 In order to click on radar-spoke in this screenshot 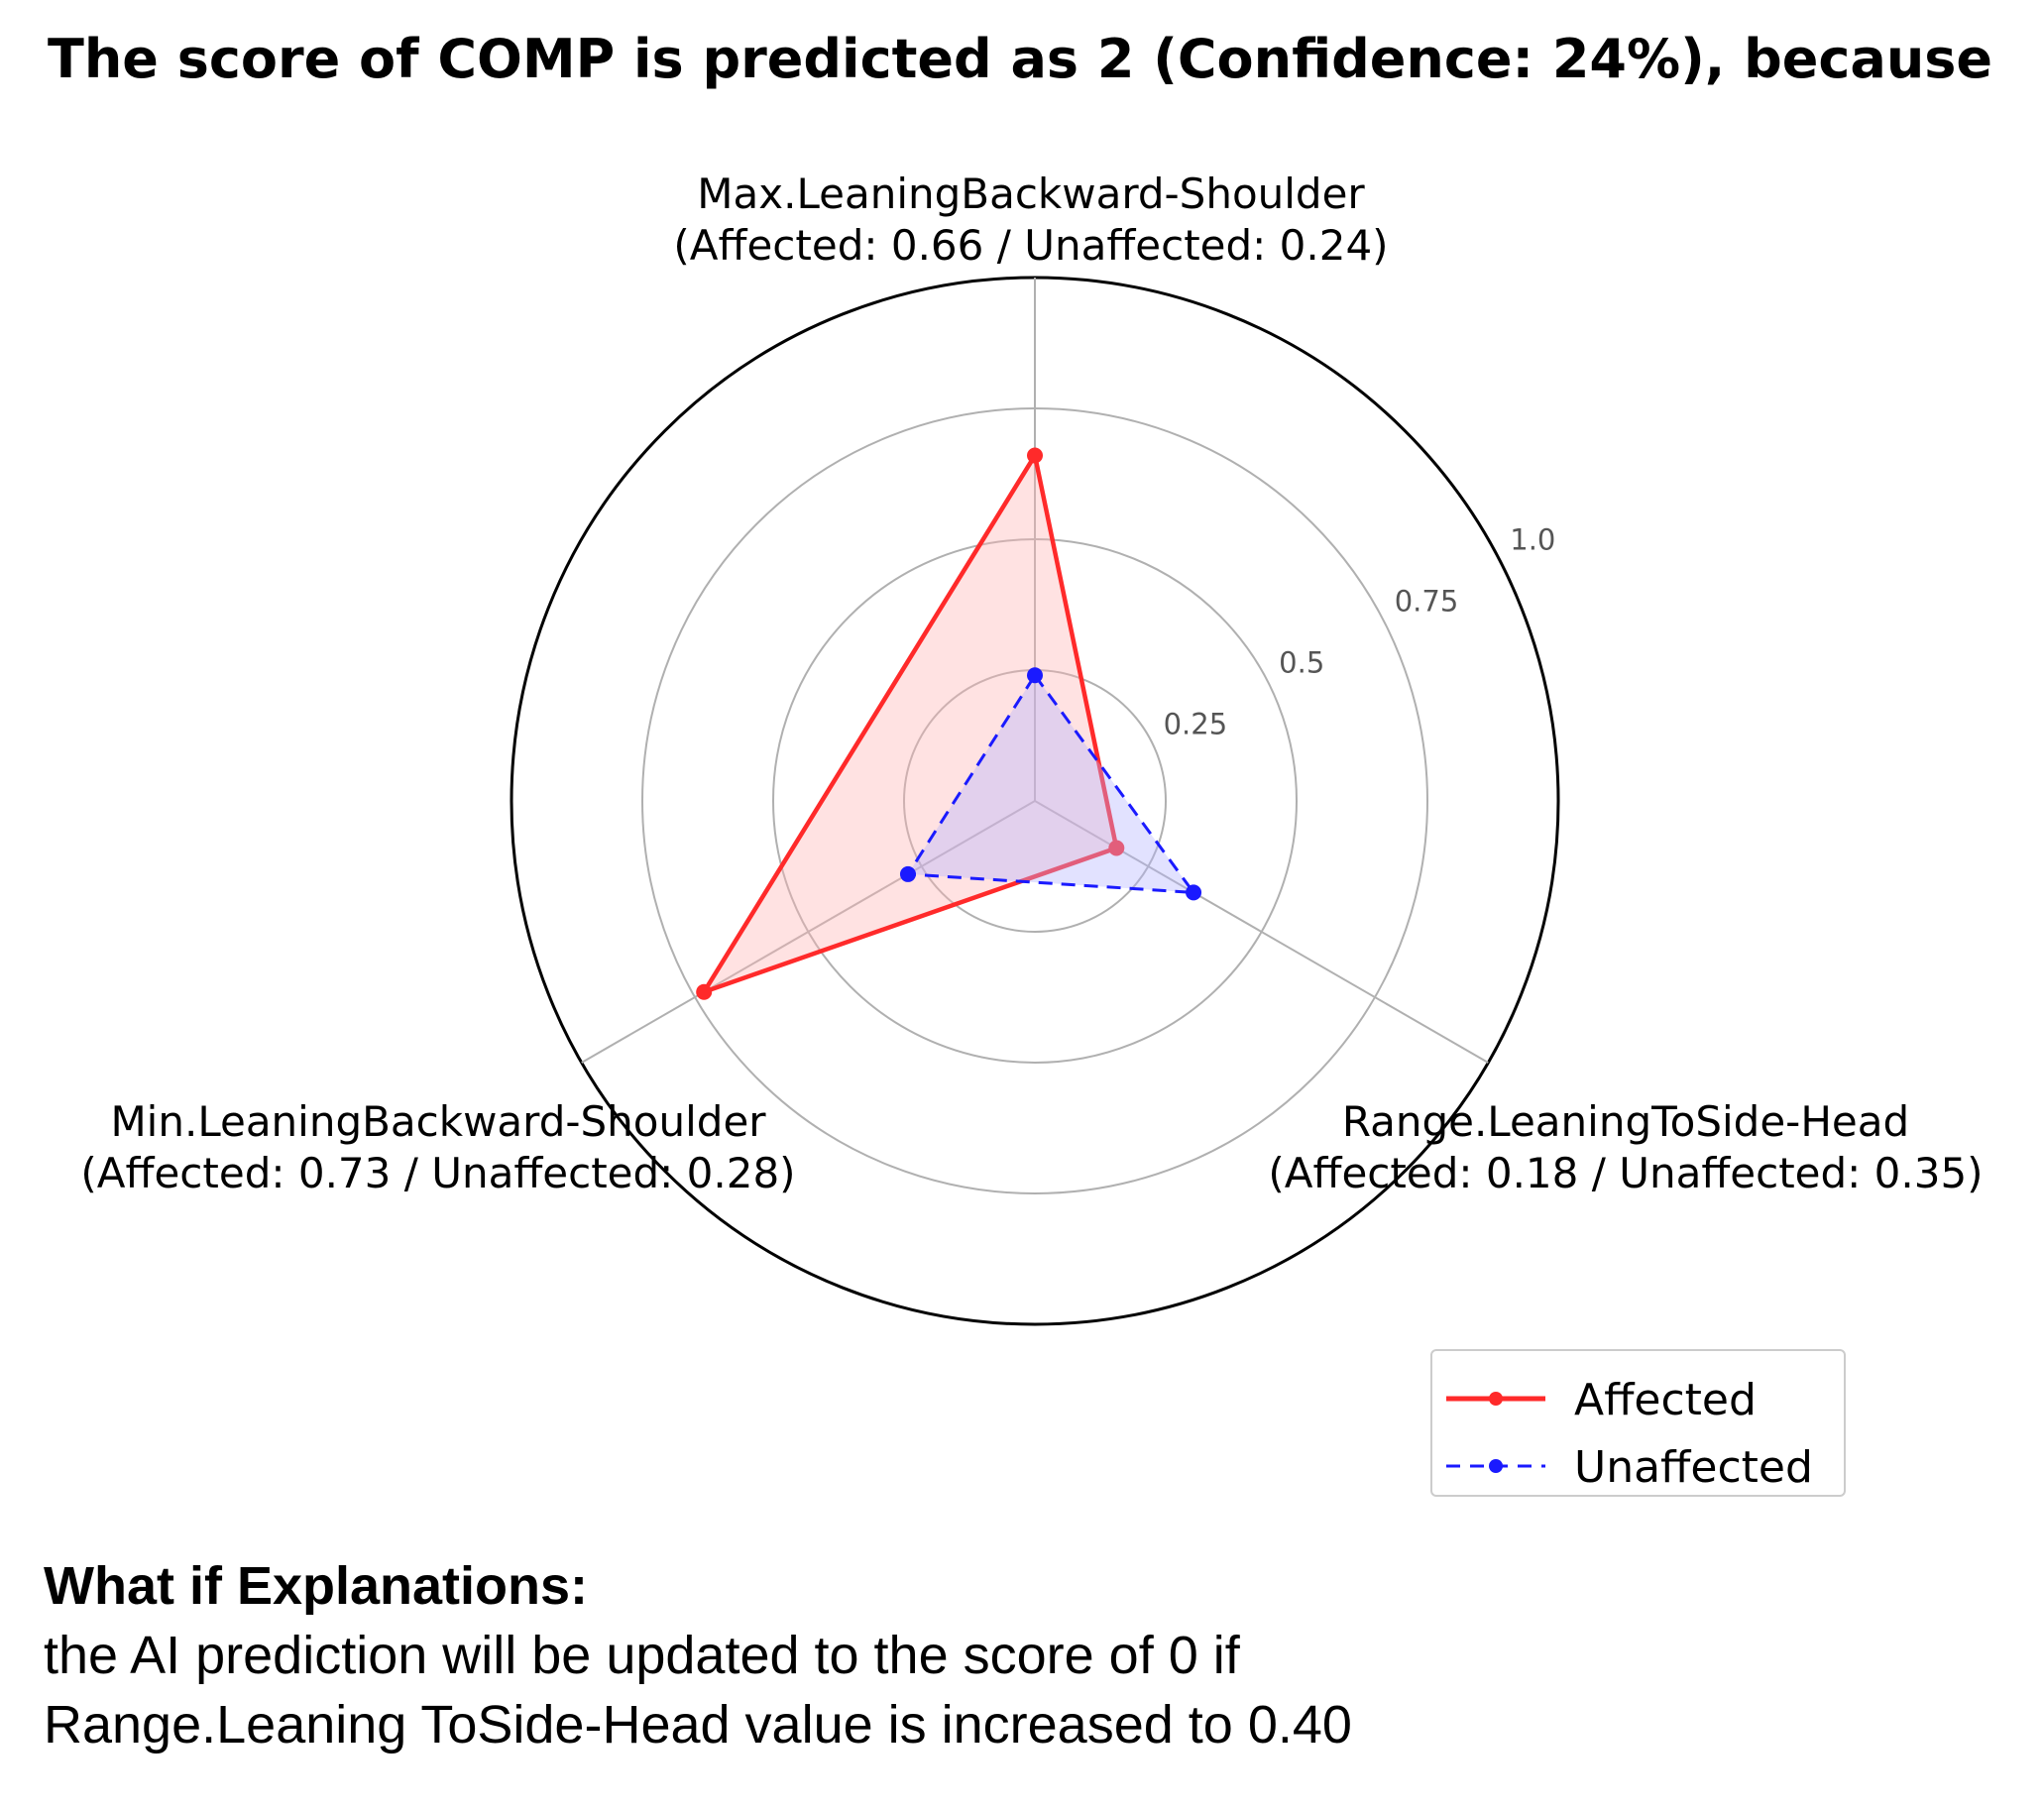, I will do `click(808, 932)`.